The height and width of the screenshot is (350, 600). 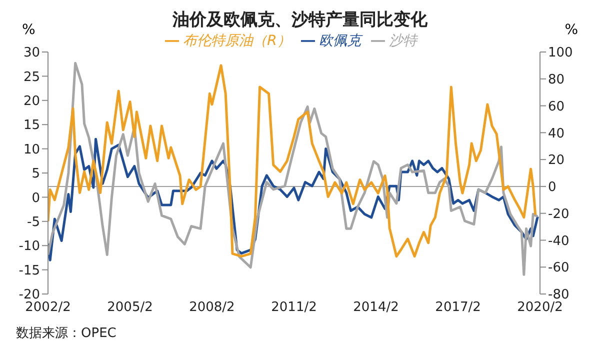 What do you see at coordinates (559, 268) in the screenshot?
I see `y2-tick-label: -60` at bounding box center [559, 268].